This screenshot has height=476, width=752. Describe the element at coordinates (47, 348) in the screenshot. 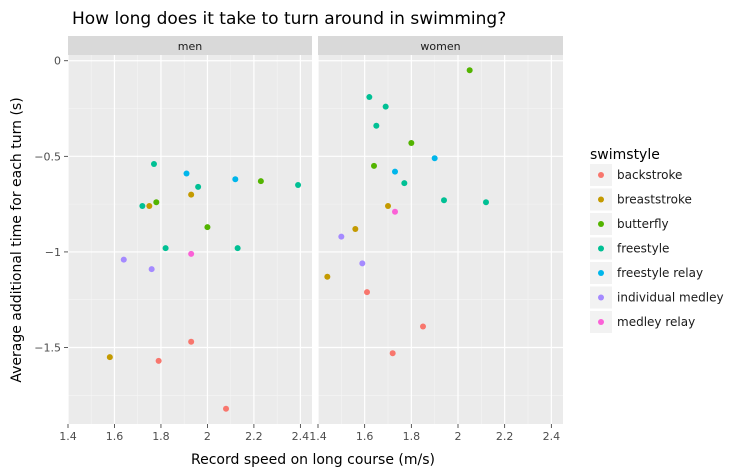

I see `y-tick-label: −1.5` at that location.